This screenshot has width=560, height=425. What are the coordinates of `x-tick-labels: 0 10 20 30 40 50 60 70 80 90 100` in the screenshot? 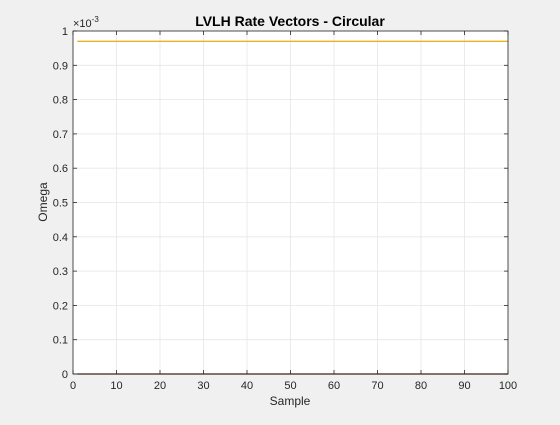 It's located at (293, 386).